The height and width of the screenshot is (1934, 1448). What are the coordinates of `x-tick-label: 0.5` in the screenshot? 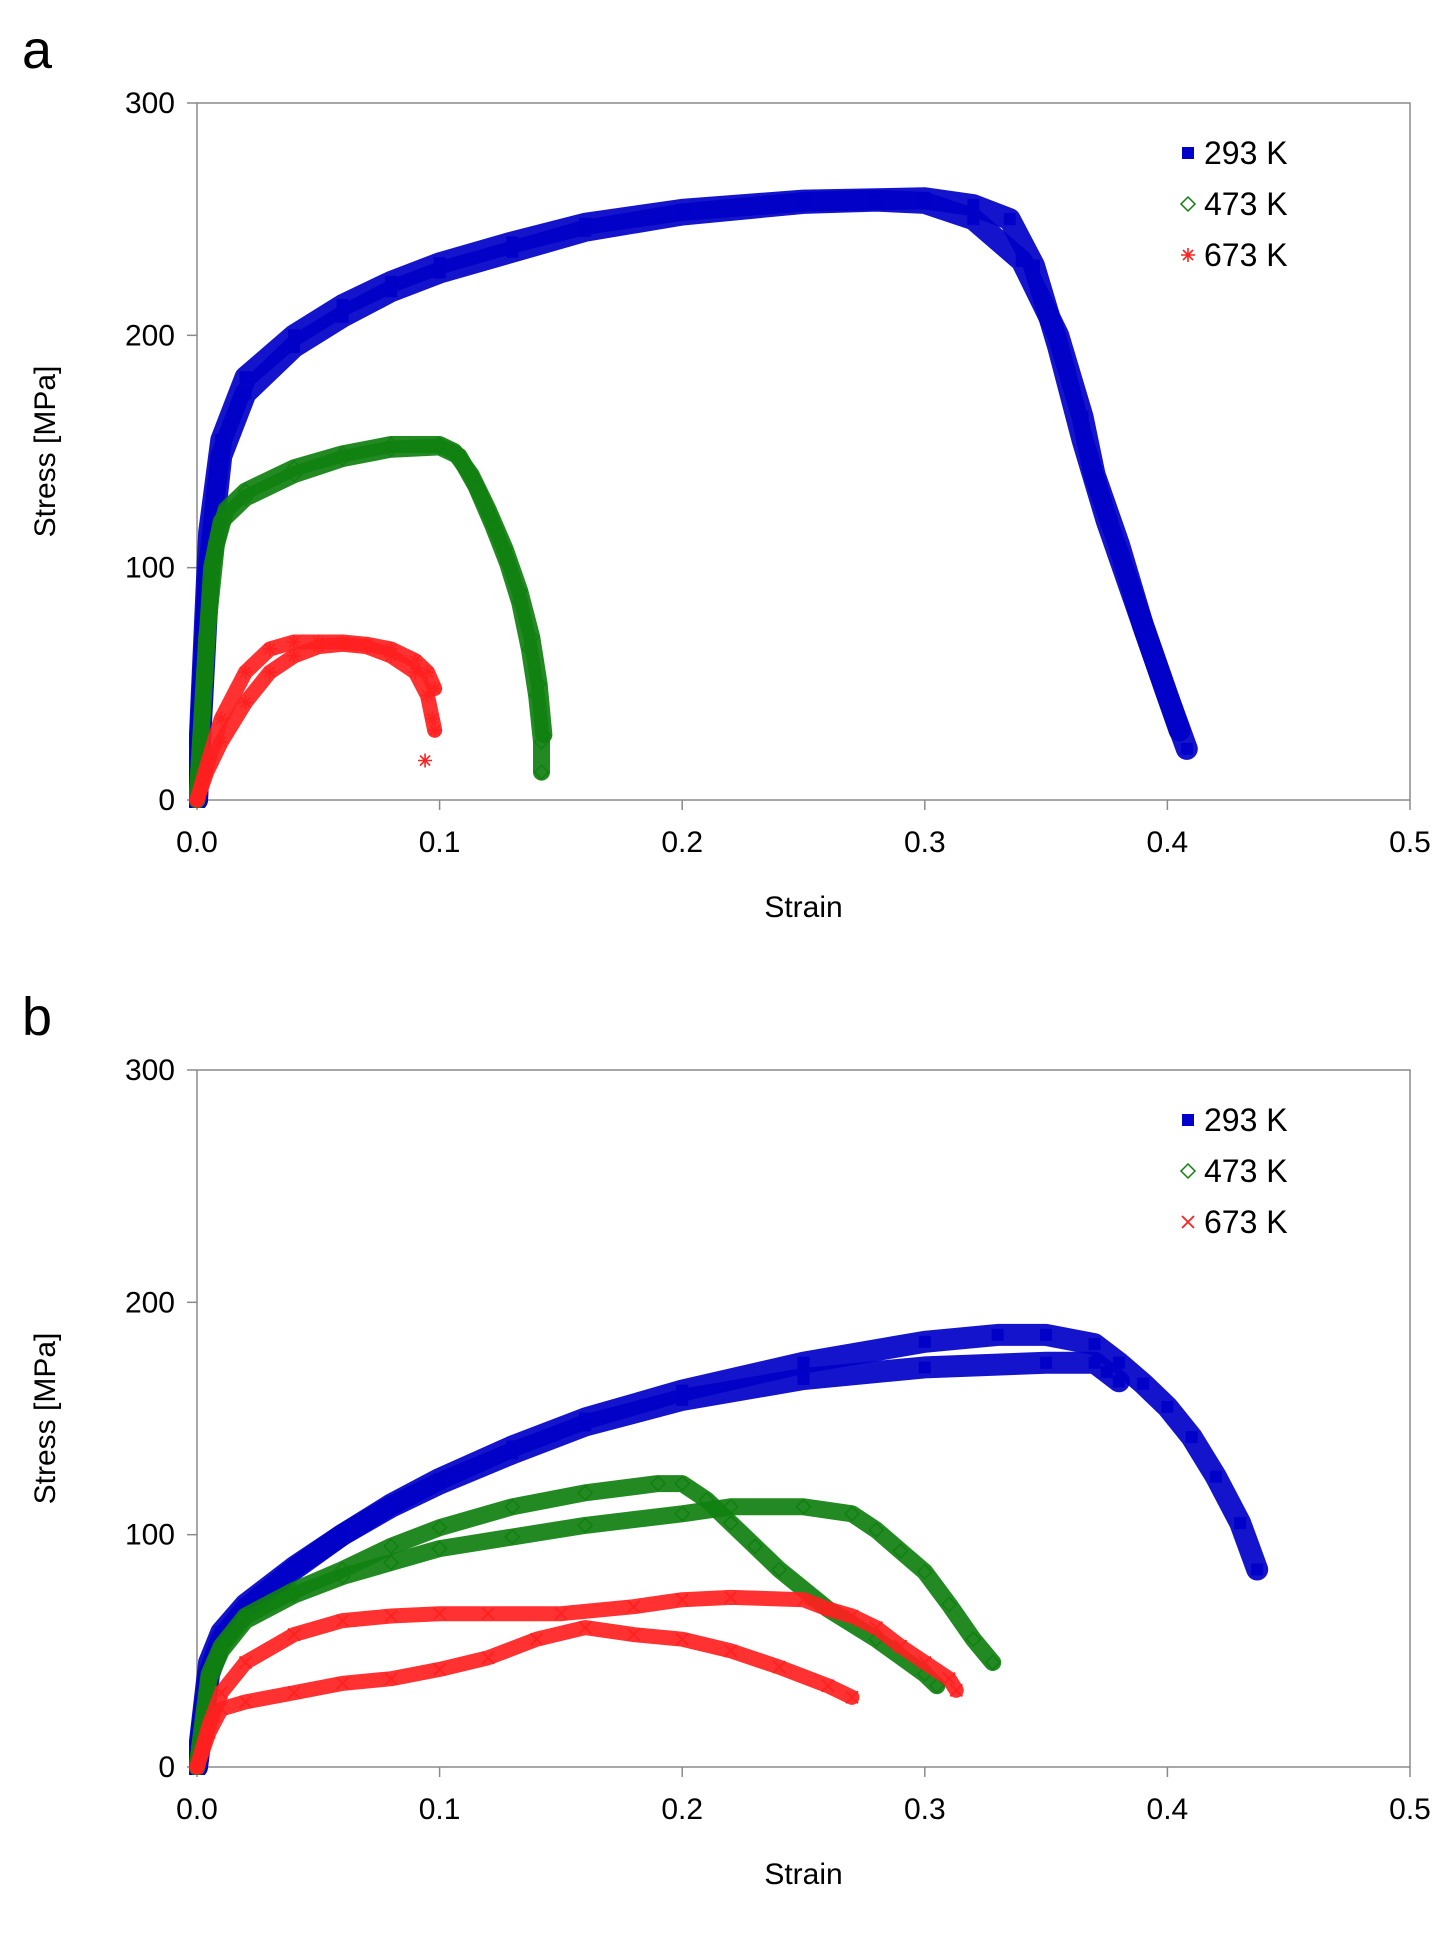 It's located at (1410, 842).